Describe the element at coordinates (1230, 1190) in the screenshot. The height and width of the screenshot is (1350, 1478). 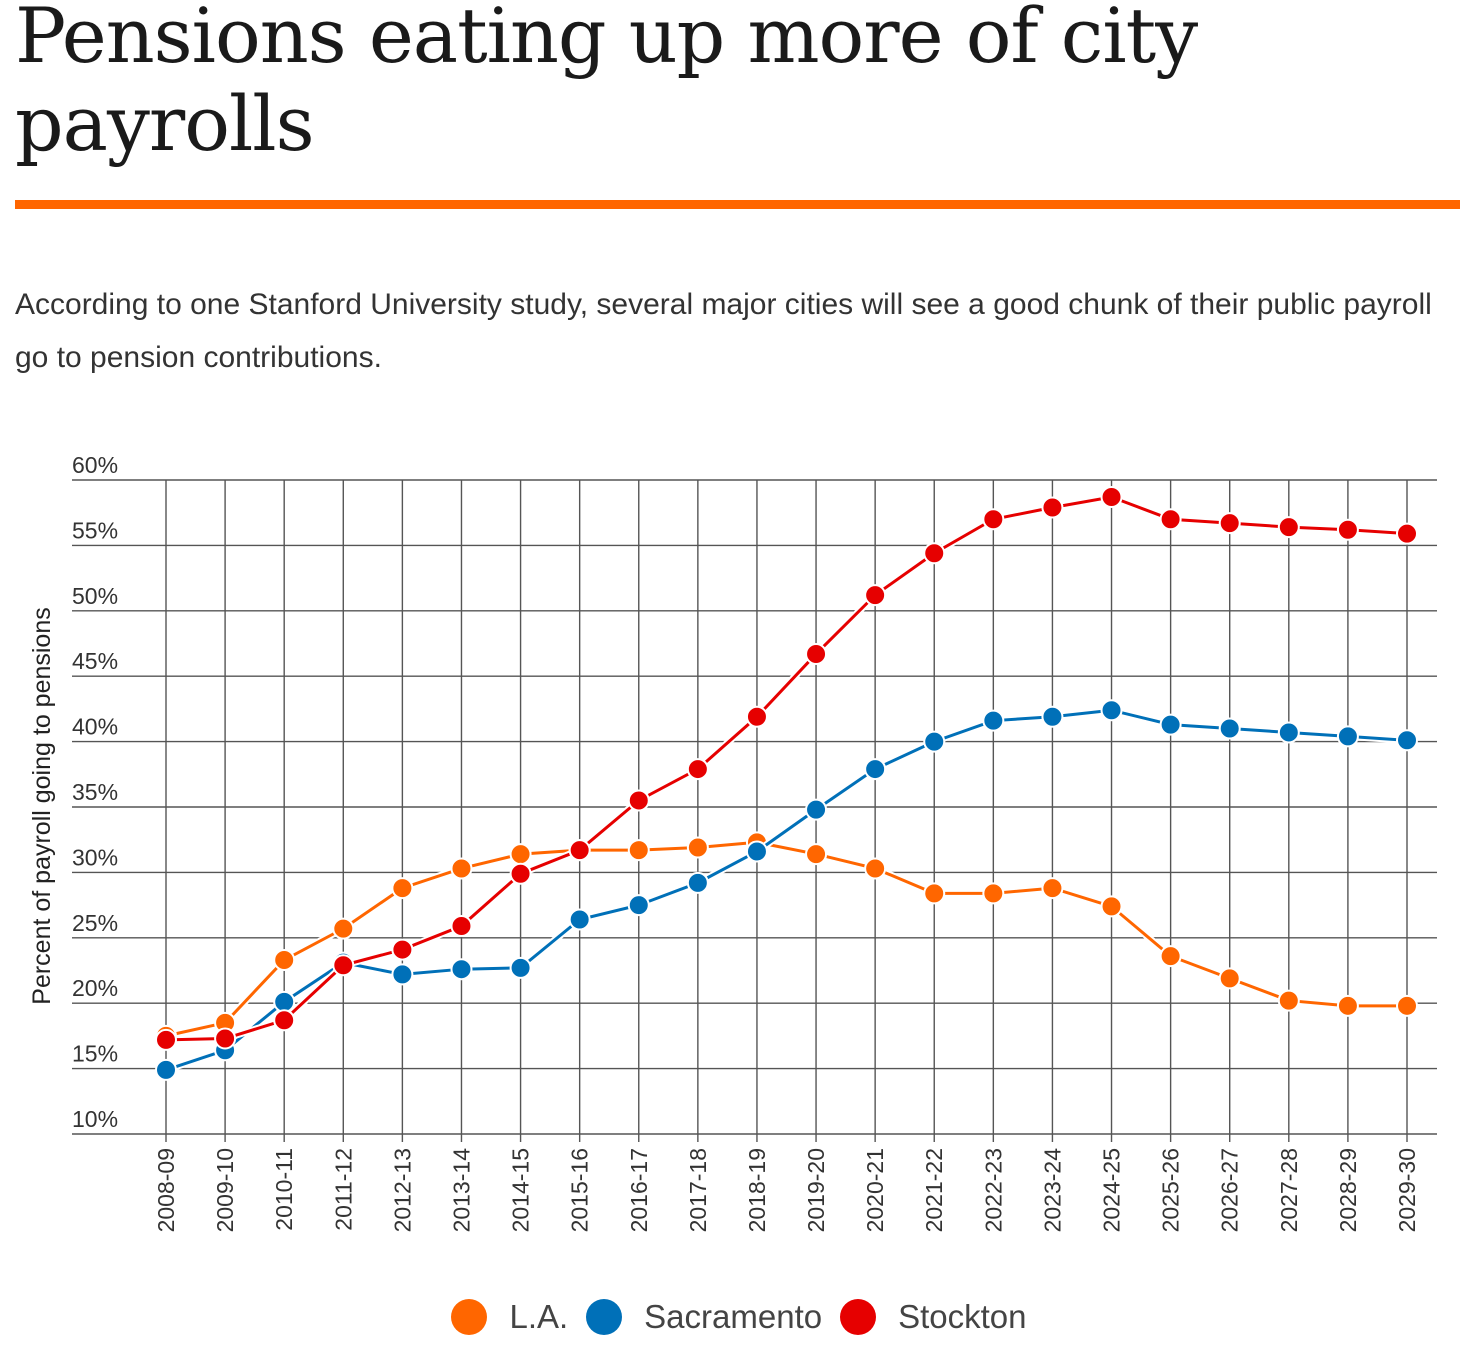
I see `x-tick-label: 2026-27` at that location.